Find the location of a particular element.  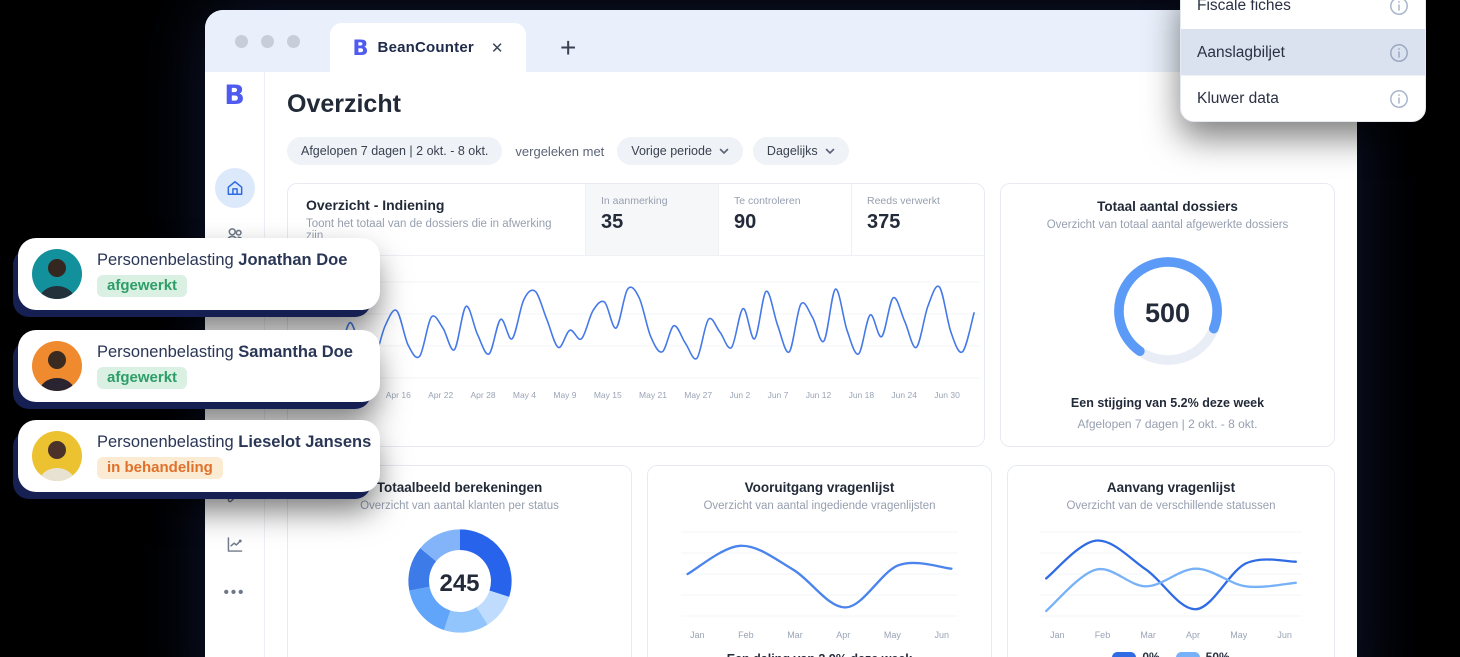

delta-text: Een daling van 2.9% deze week is located at coordinates (819, 654).